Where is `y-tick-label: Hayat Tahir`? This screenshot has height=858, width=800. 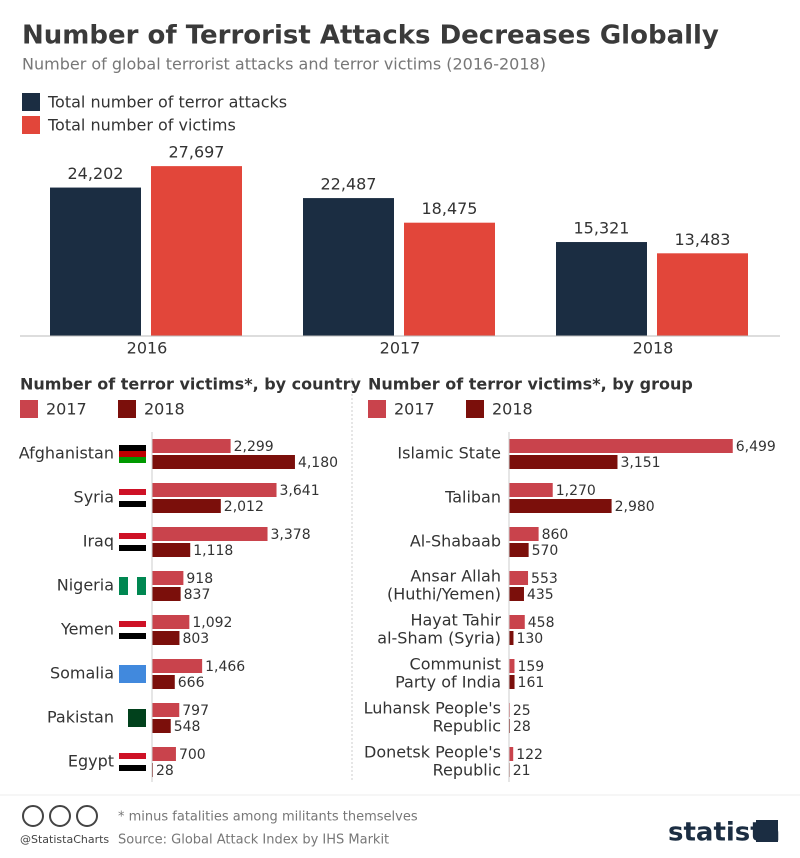
y-tick-label: Hayat Tahir is located at coordinates (455, 620).